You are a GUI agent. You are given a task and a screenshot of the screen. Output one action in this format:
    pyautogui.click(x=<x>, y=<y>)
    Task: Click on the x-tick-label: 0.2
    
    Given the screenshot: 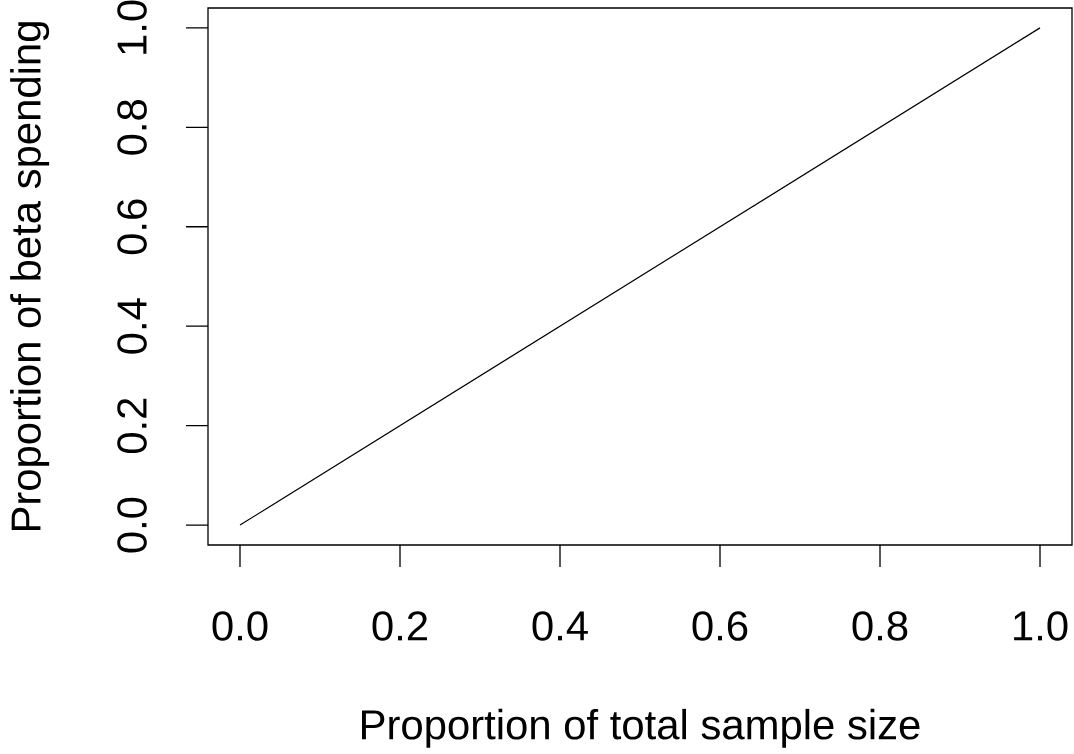 What is the action you would take?
    pyautogui.click(x=399, y=626)
    